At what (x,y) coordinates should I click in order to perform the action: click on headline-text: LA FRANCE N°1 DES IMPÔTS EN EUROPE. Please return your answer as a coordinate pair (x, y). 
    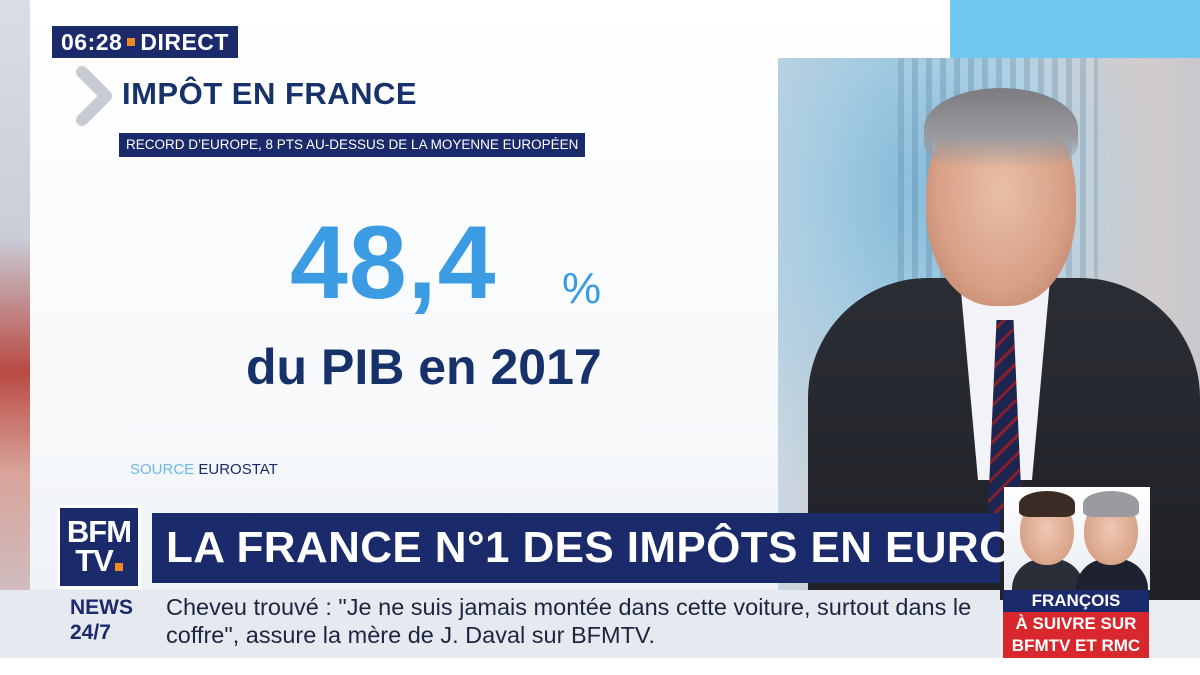
    Looking at the image, I should click on (620, 547).